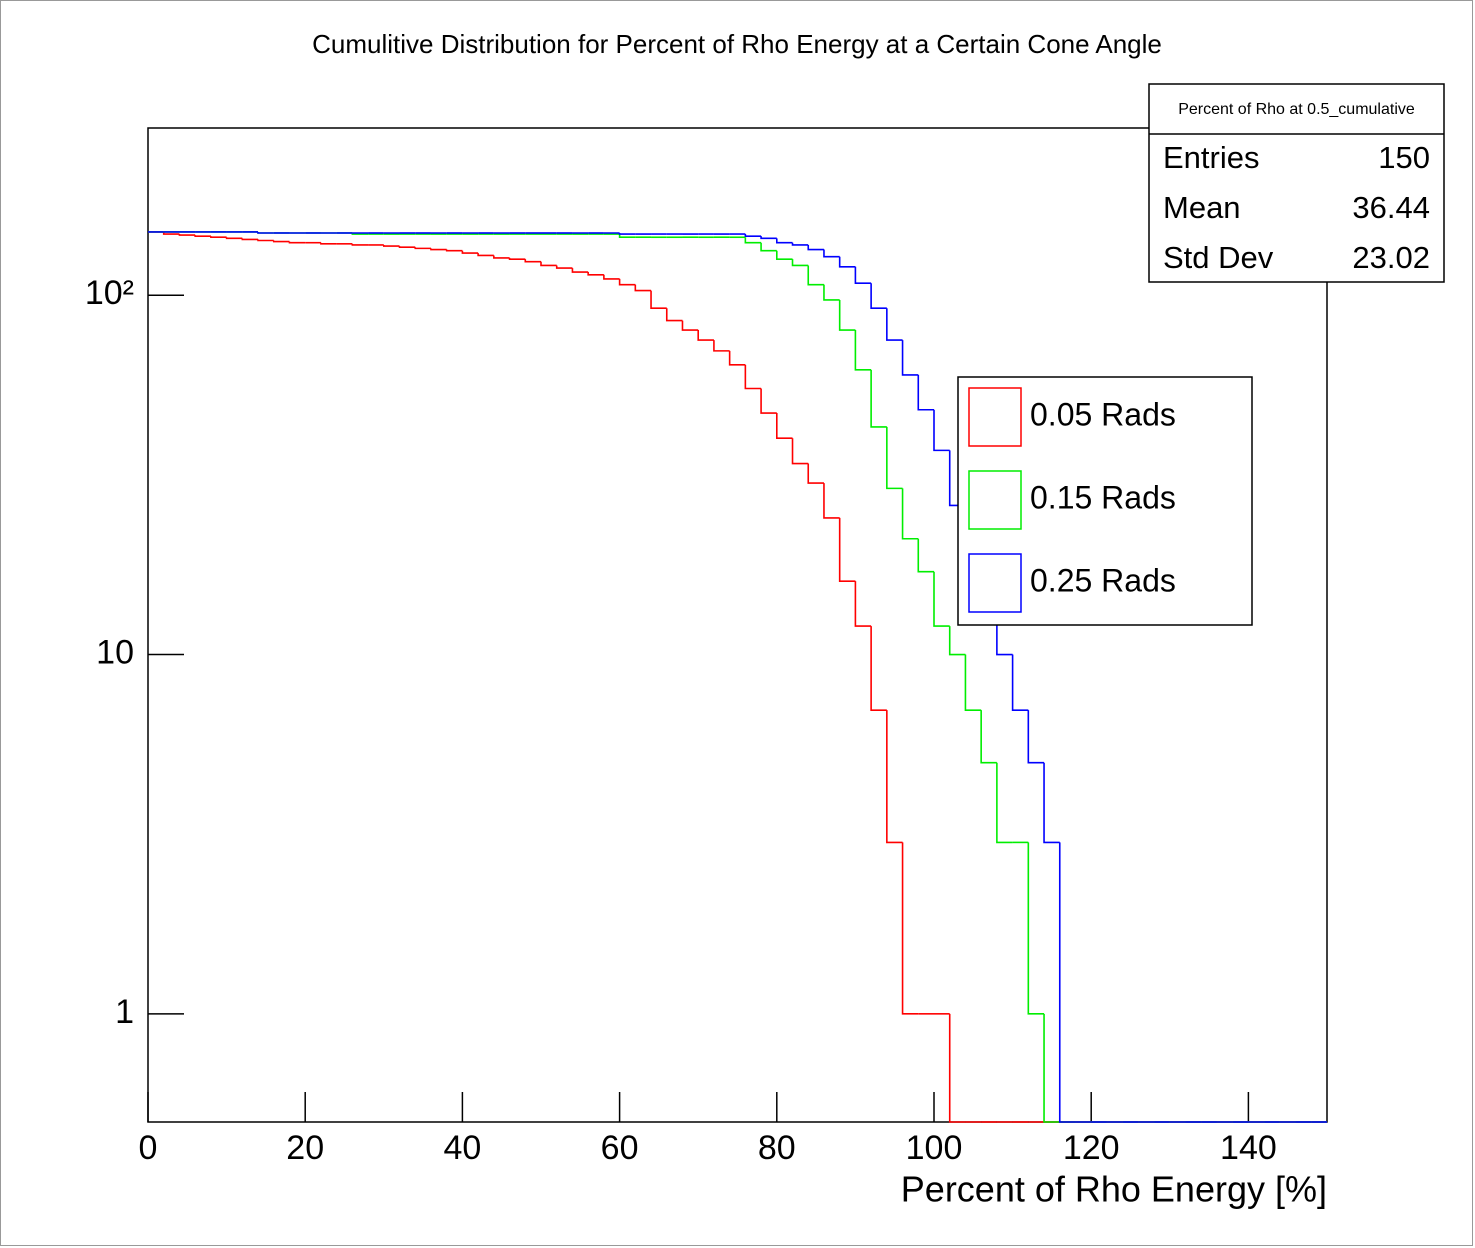 The image size is (1475, 1248). Describe the element at coordinates (1103, 580) in the screenshot. I see `legend-label: 0.25 Rads` at that location.